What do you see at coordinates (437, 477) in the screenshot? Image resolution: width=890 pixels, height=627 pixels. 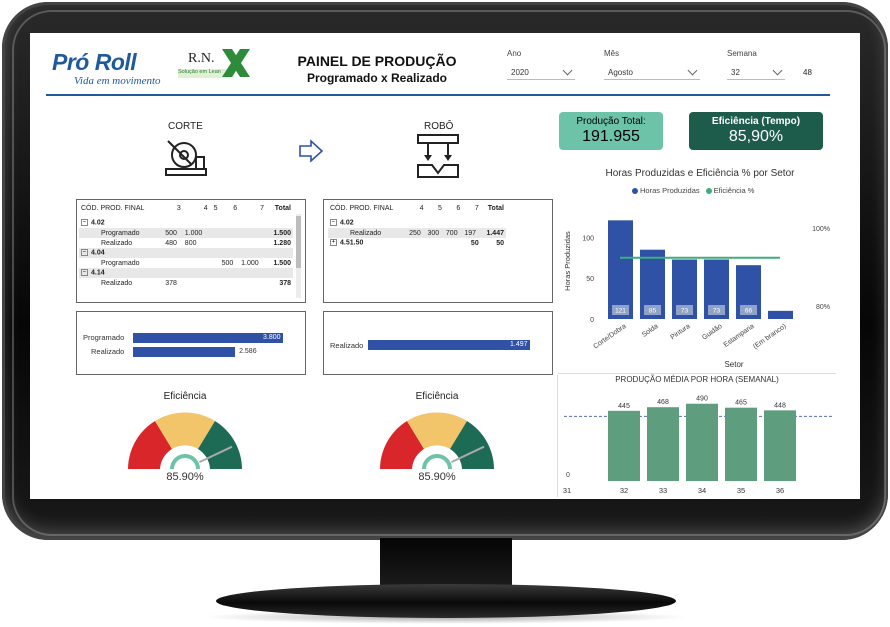 I see `gauge-value: 85.90%` at bounding box center [437, 477].